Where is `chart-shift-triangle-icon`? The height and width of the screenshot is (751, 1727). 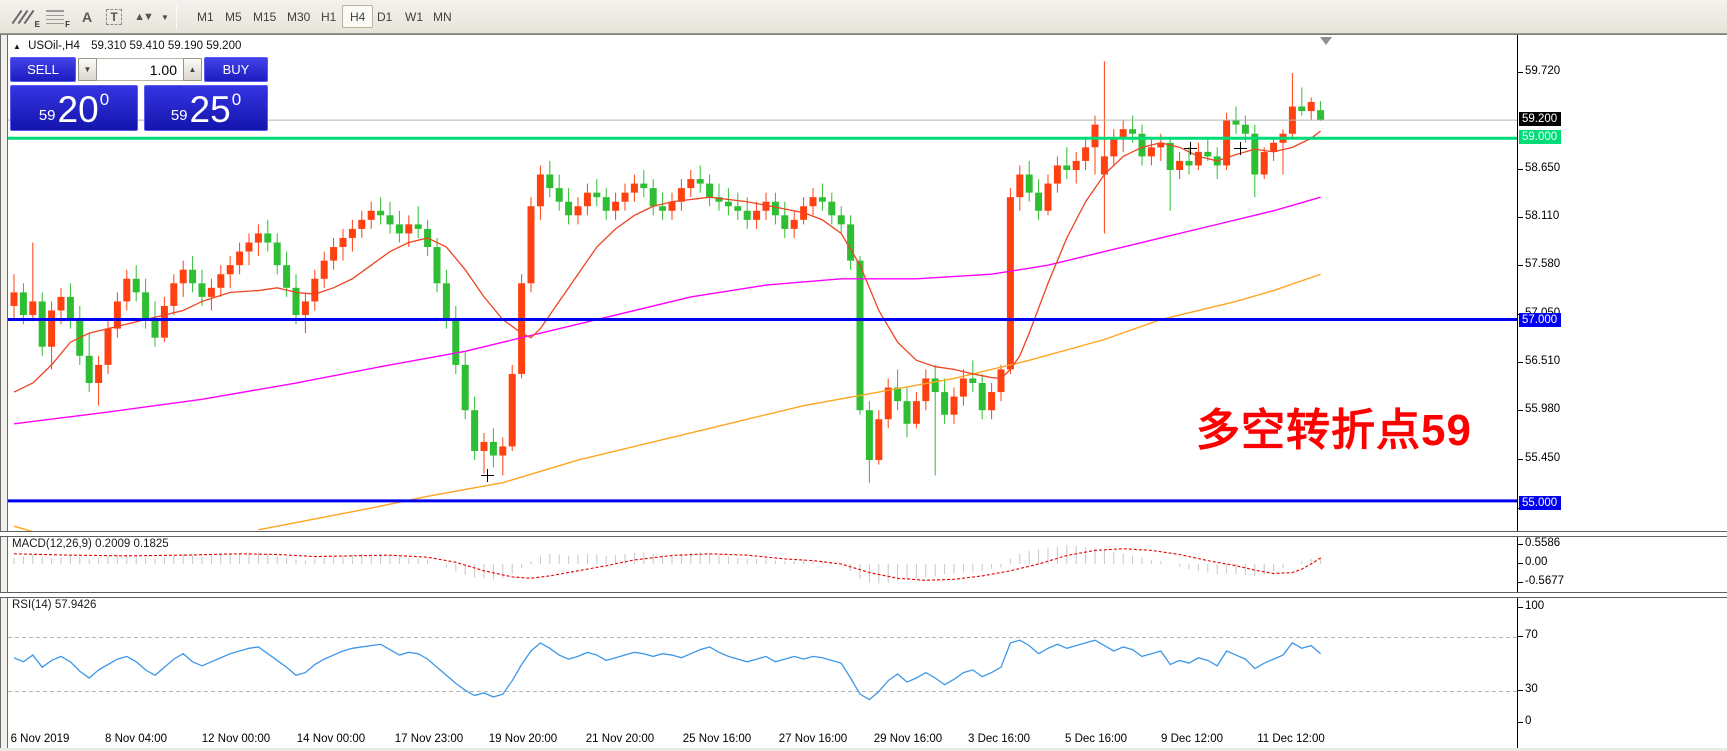
chart-shift-triangle-icon is located at coordinates (1326, 41).